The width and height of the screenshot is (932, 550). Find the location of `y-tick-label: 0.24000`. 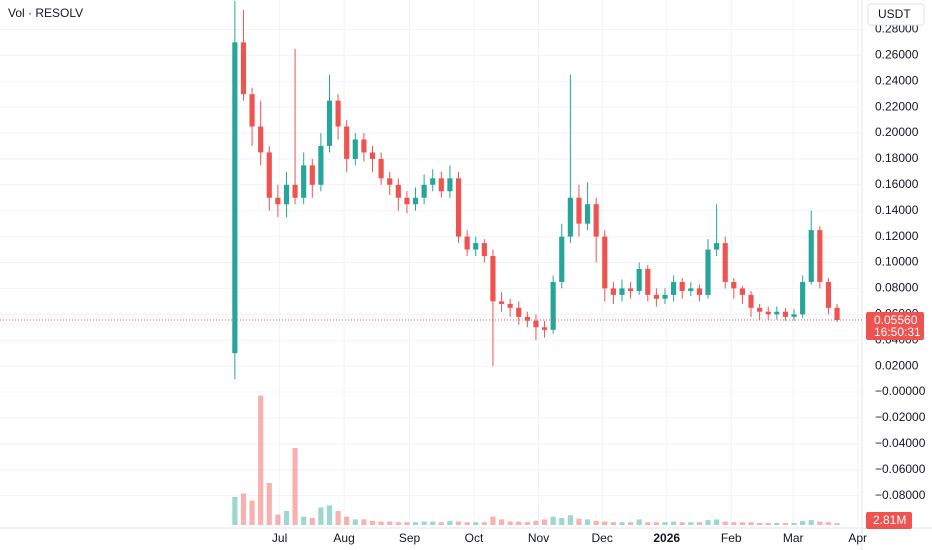

y-tick-label: 0.24000 is located at coordinates (897, 80).